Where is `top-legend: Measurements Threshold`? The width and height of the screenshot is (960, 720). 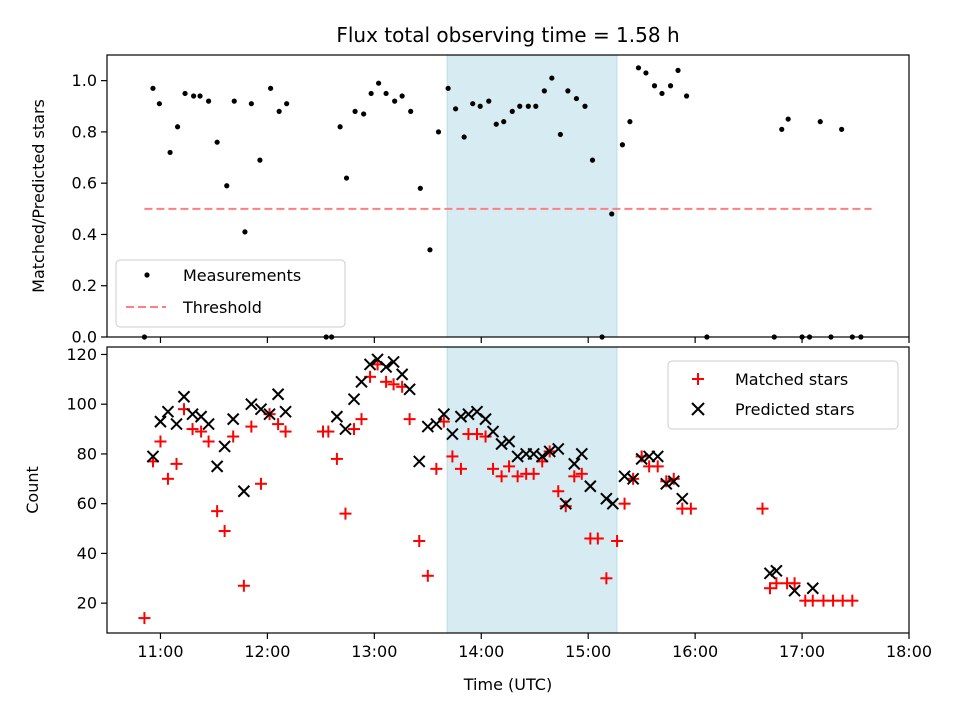 top-legend: Measurements Threshold is located at coordinates (230, 293).